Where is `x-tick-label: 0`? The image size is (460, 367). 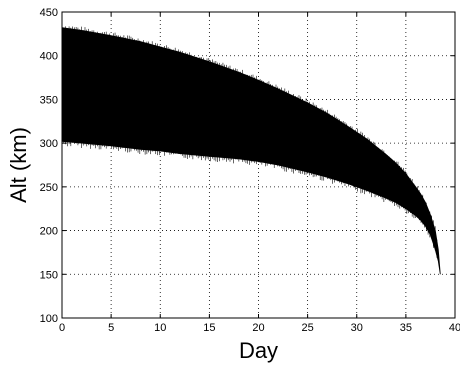 x-tick-label: 0 is located at coordinates (62, 328).